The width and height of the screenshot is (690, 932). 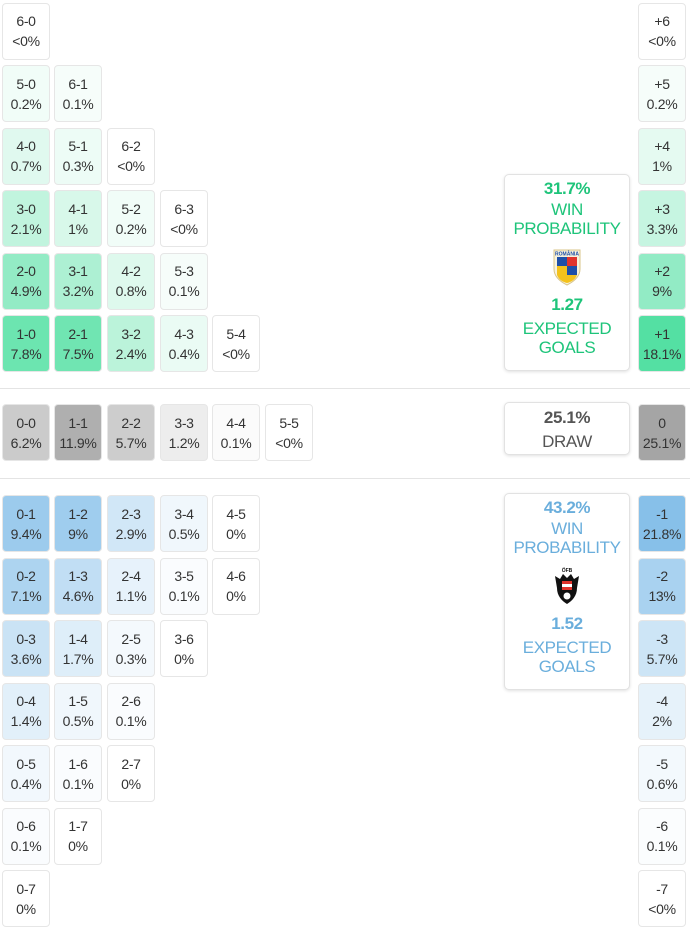 I want to click on goal-margin-cell-label: +3, so click(x=662, y=208).